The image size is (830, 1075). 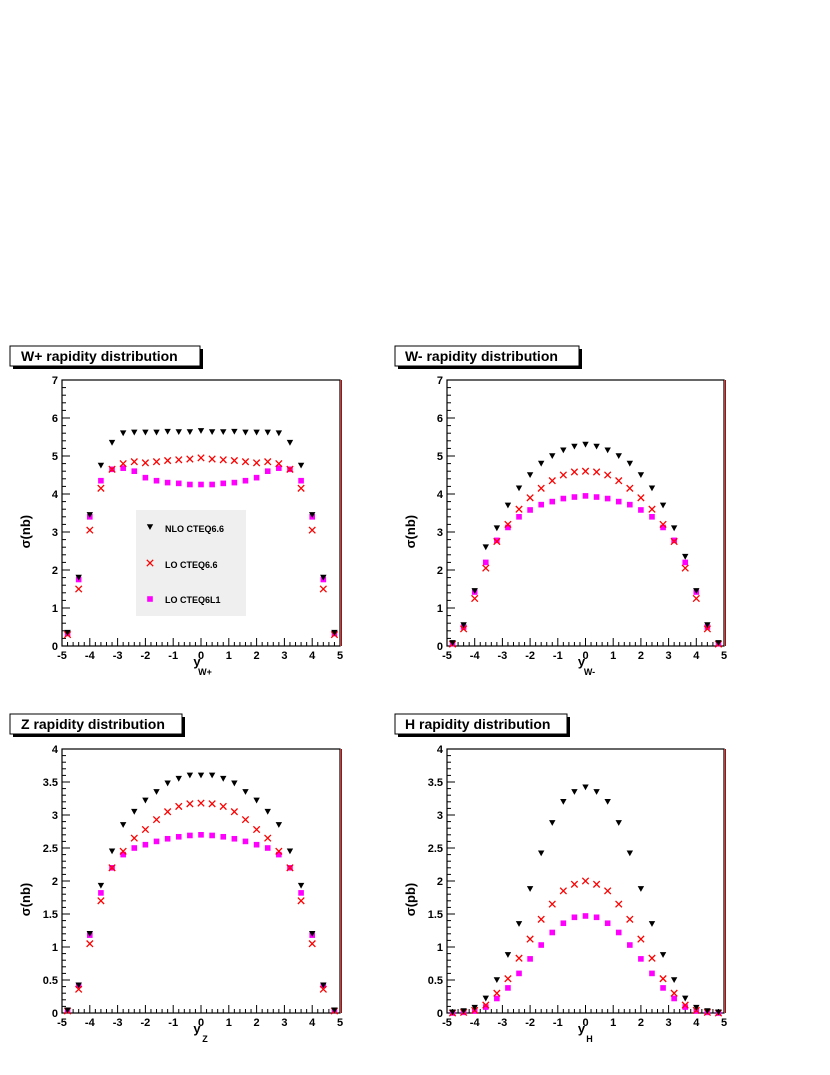 I want to click on x-tick-label: -3, so click(x=503, y=656).